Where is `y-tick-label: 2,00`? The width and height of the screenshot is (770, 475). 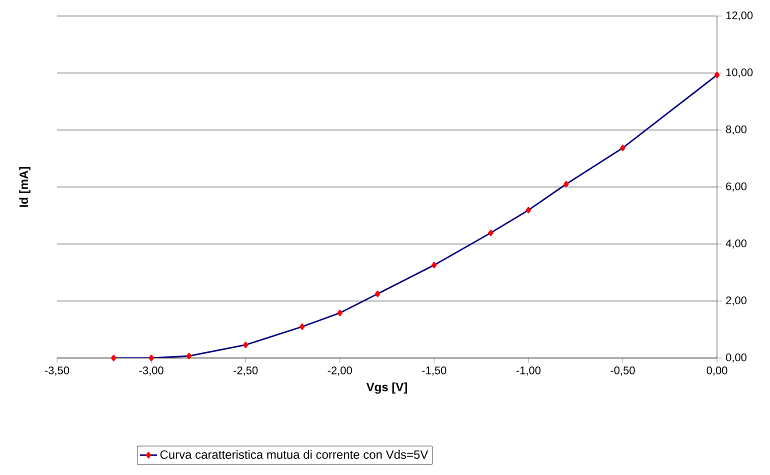
y-tick-label: 2,00 is located at coordinates (736, 301).